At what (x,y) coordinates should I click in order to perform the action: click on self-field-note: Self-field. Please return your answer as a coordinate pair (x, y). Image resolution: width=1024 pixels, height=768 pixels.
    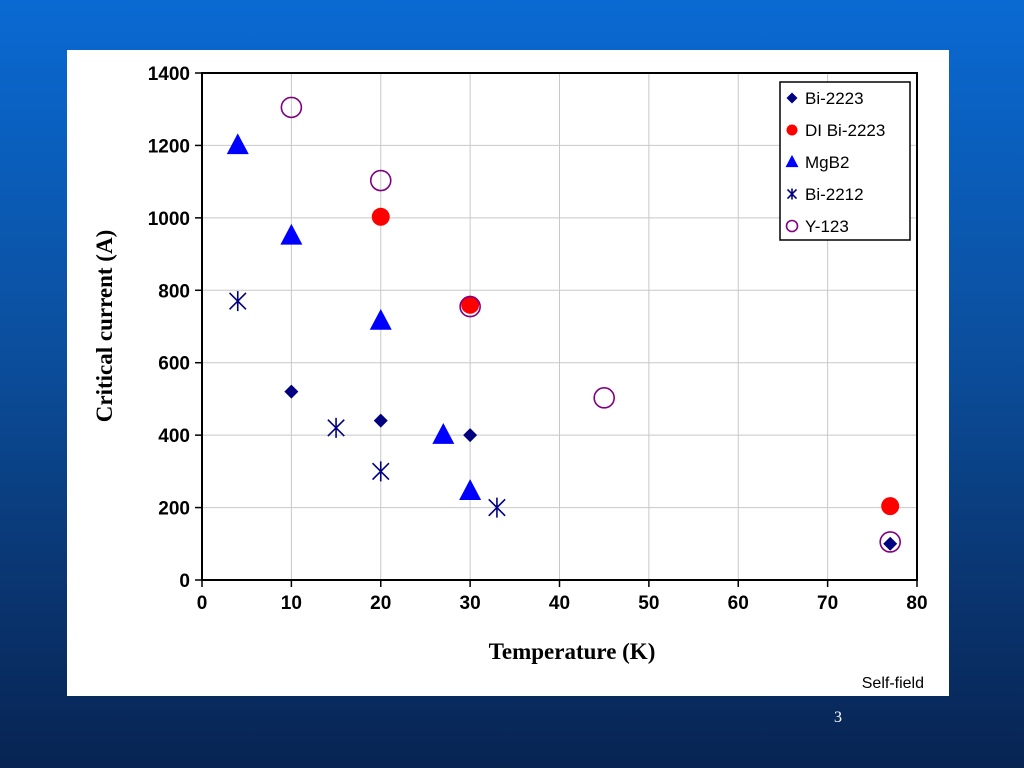
    Looking at the image, I should click on (892, 683).